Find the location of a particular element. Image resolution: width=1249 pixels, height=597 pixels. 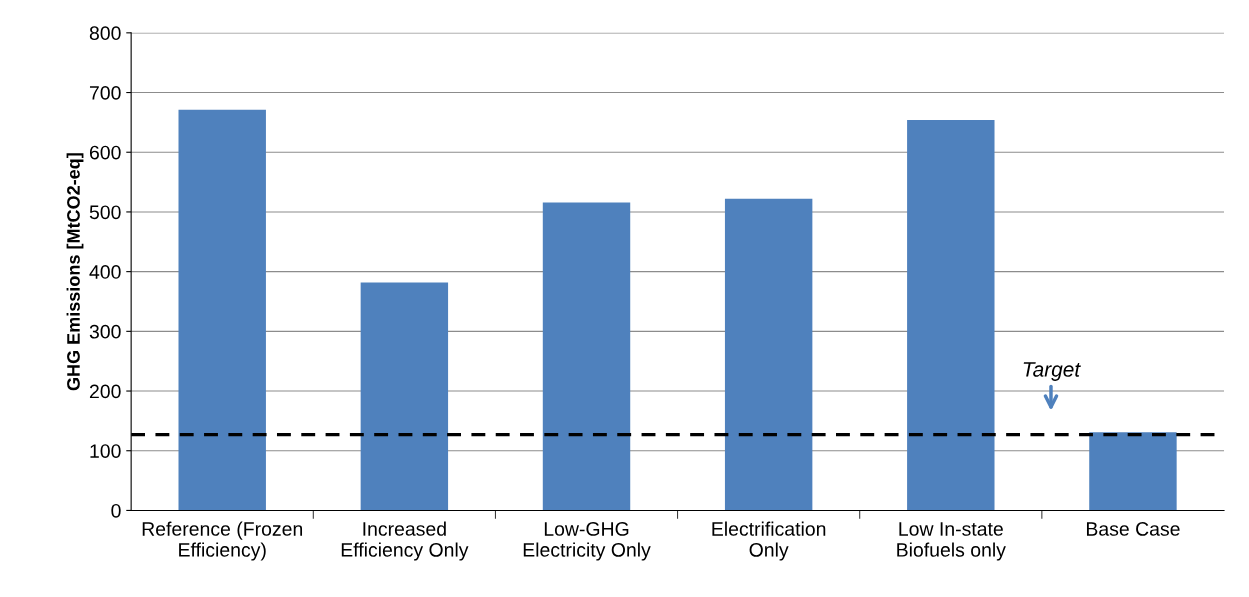

ref-line-label: Target is located at coordinates (1052, 371).